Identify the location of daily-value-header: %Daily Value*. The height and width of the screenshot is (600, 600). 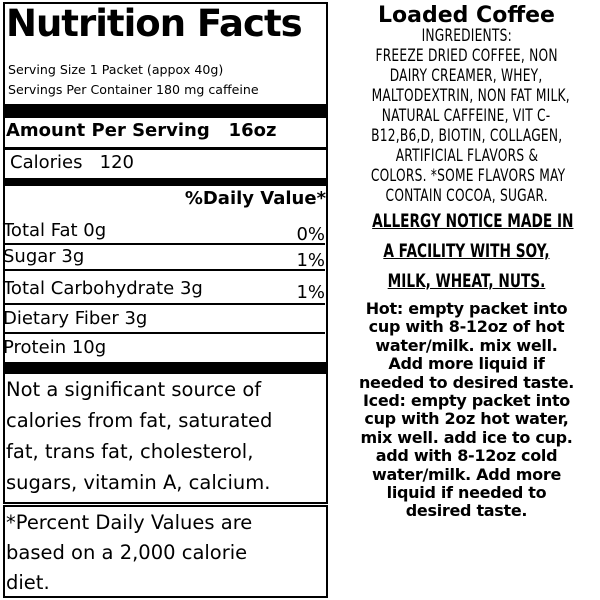
(255, 198).